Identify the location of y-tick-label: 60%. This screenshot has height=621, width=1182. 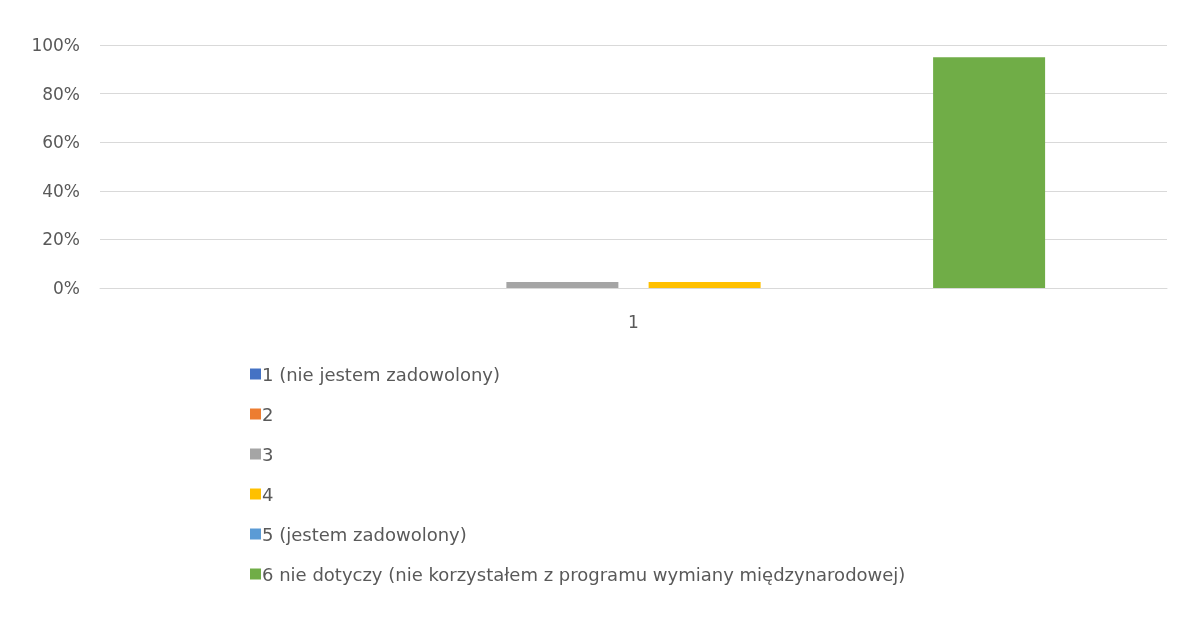
(61, 142).